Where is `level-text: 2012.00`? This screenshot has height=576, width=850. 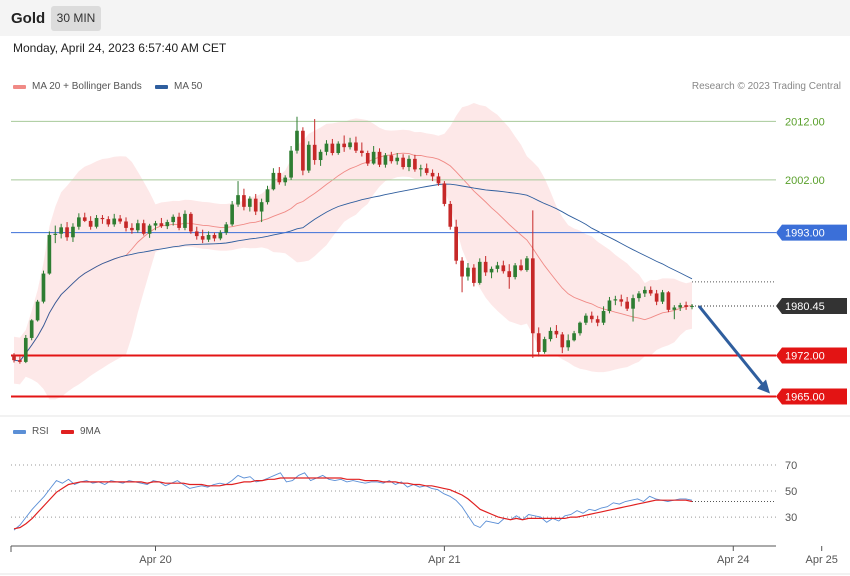
level-text: 2012.00 is located at coordinates (805, 122).